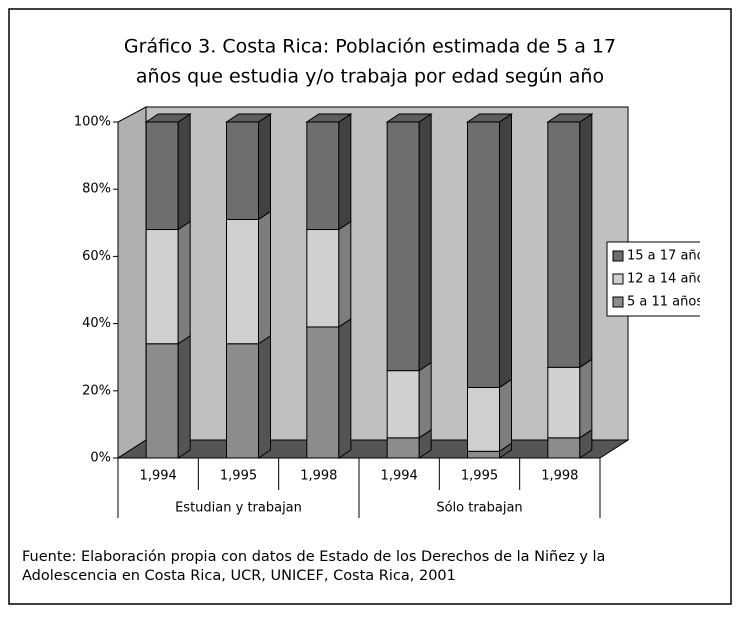 Image resolution: width=740 pixels, height=617 pixels. Describe the element at coordinates (96, 256) in the screenshot. I see `y-tick-label: 60%` at that location.